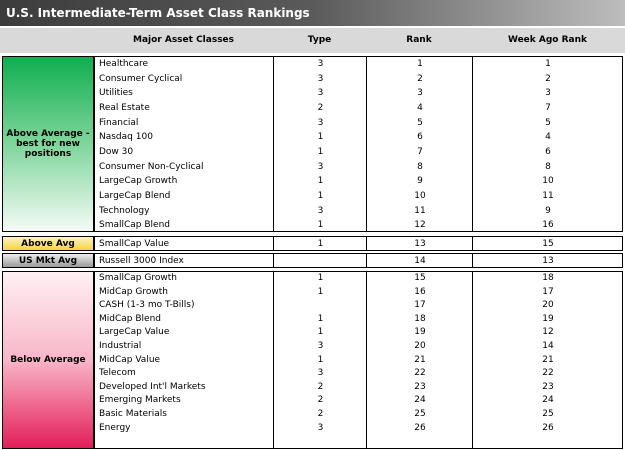 This screenshot has width=625, height=450. Describe the element at coordinates (548, 166) in the screenshot. I see `week-ago-rank: 8` at that location.